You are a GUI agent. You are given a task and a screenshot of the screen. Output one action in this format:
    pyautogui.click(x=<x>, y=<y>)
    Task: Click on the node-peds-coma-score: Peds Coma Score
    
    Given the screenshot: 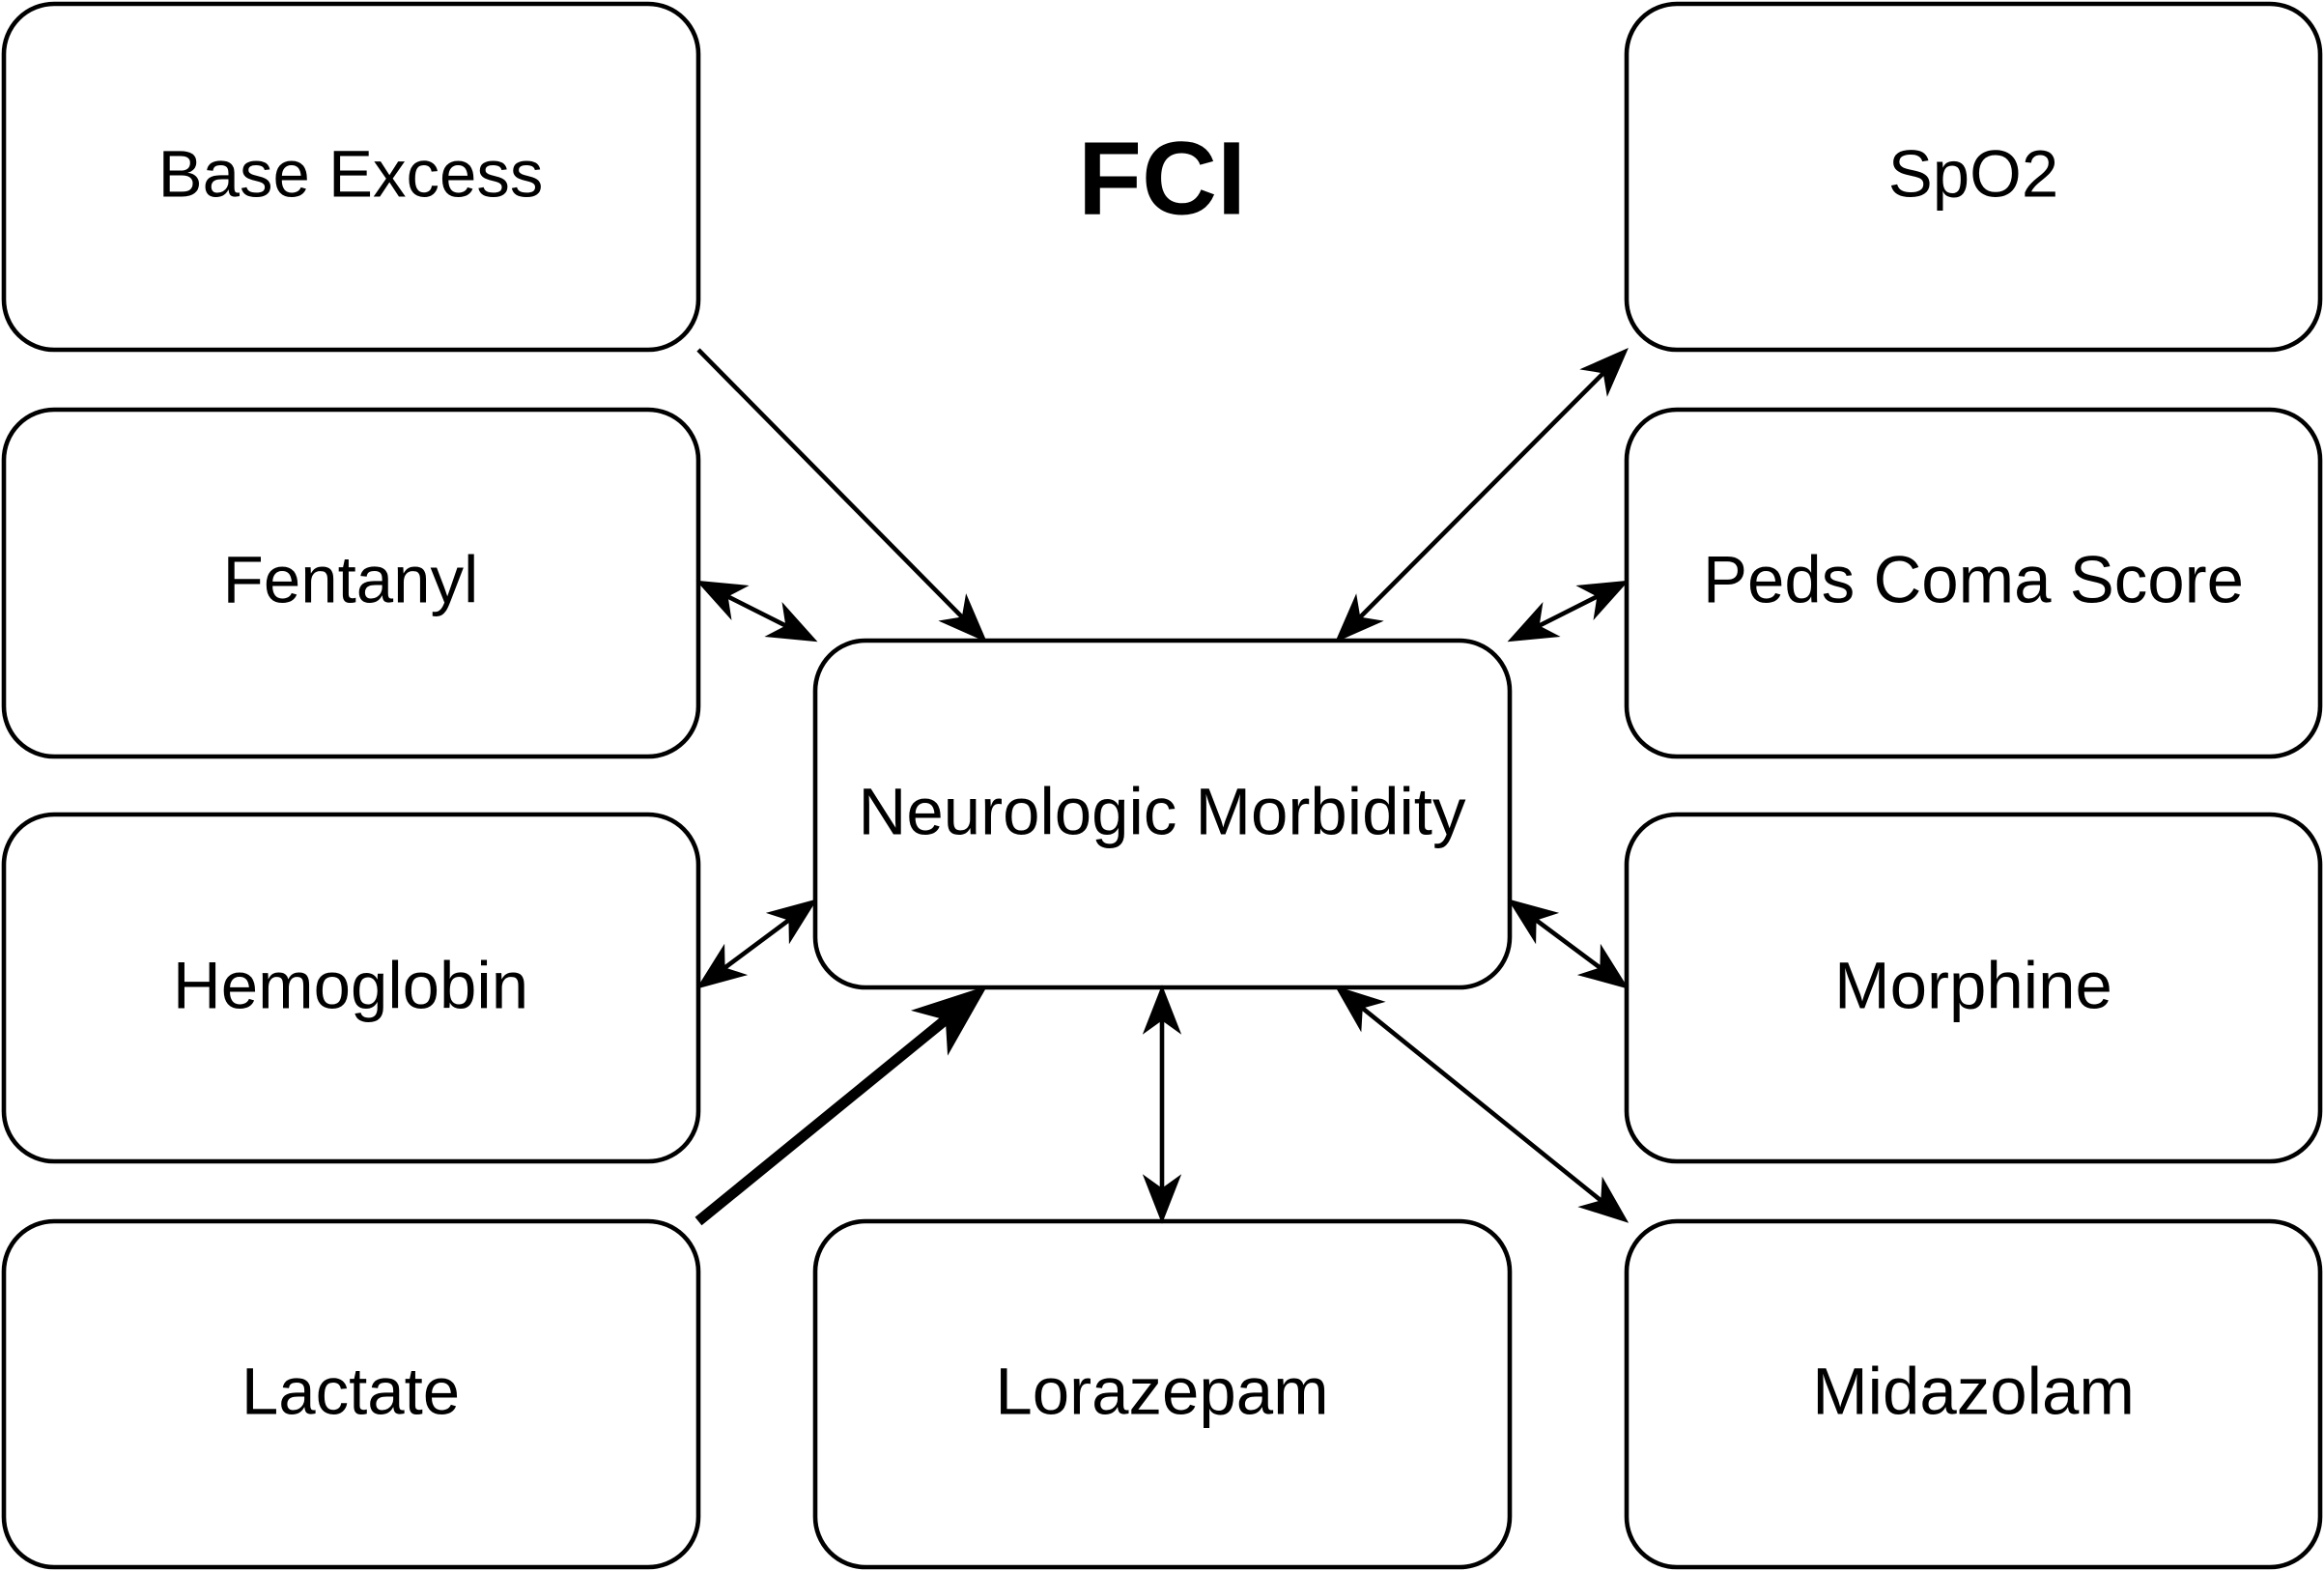 What is the action you would take?
    pyautogui.click(x=1973, y=583)
    